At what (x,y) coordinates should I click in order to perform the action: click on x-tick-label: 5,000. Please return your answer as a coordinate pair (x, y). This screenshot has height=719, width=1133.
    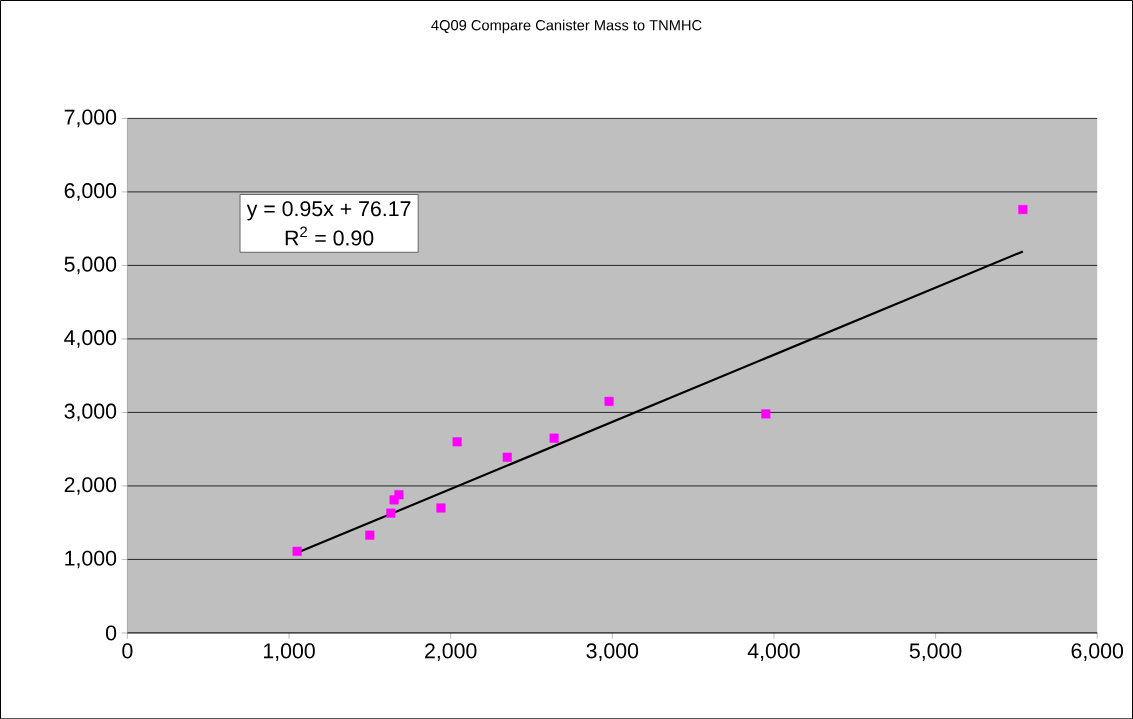
    Looking at the image, I should click on (935, 652).